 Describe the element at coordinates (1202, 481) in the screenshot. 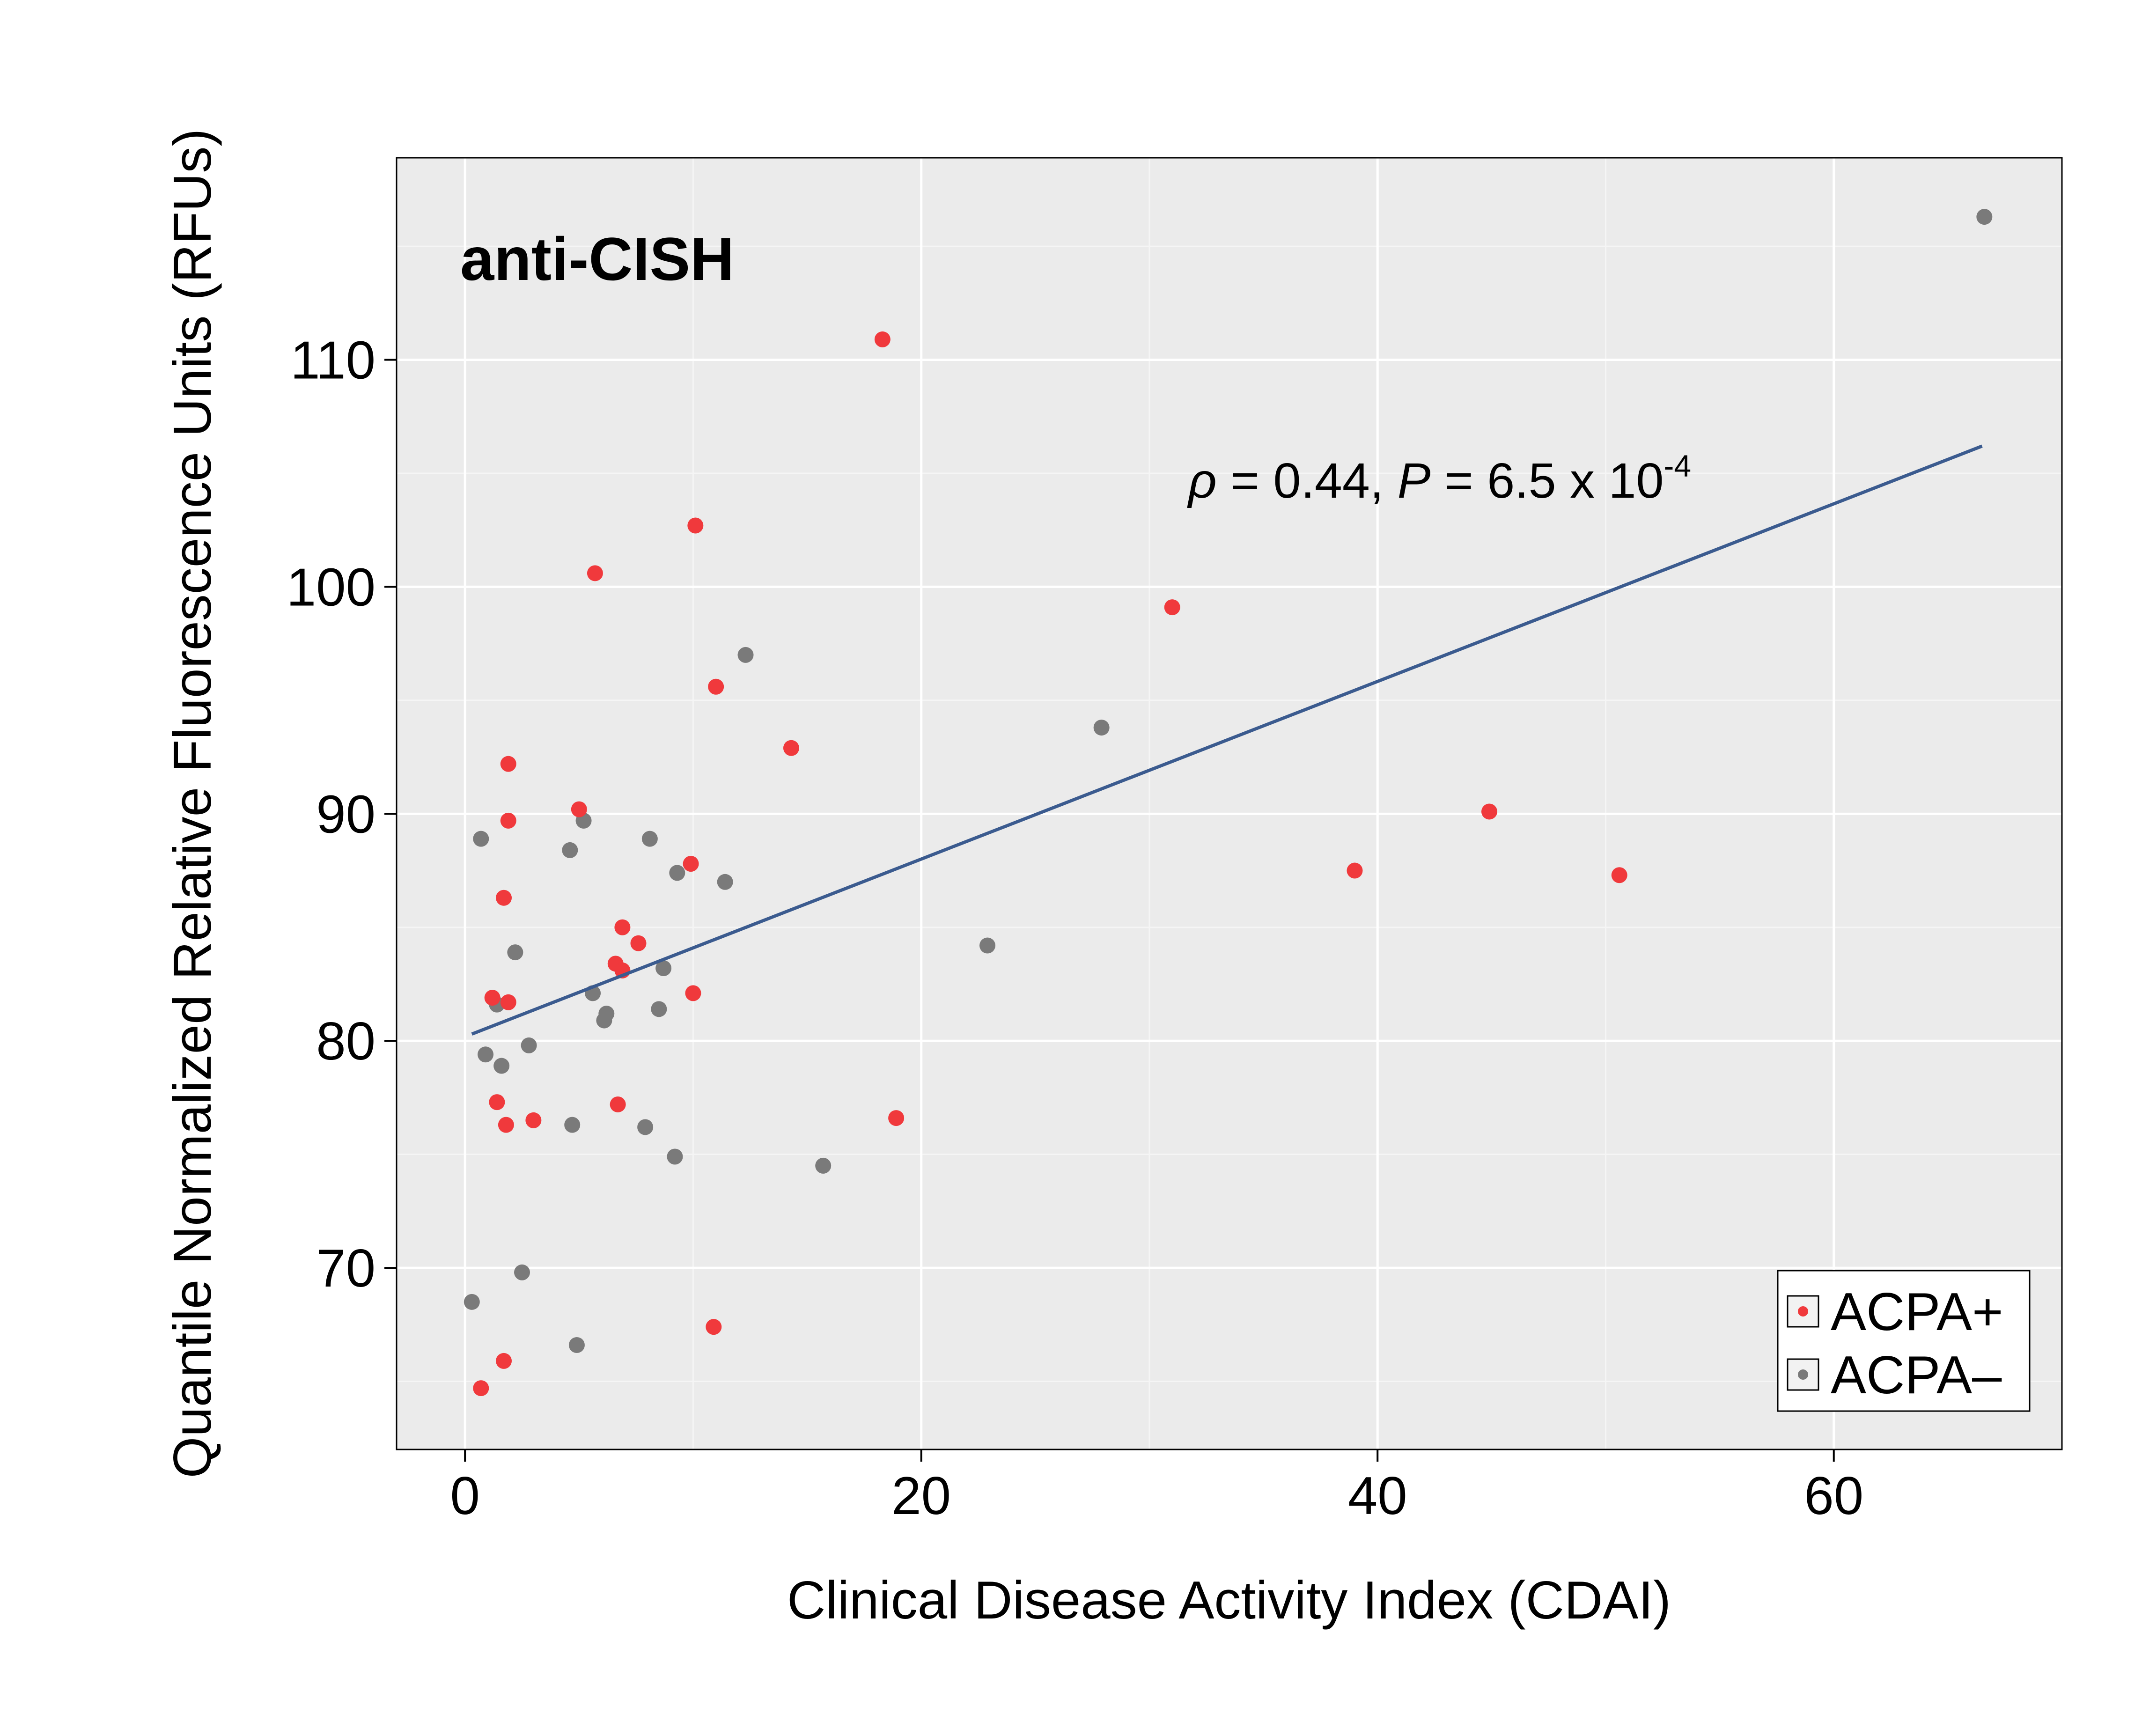

I see `rho-symbol: ρ` at that location.